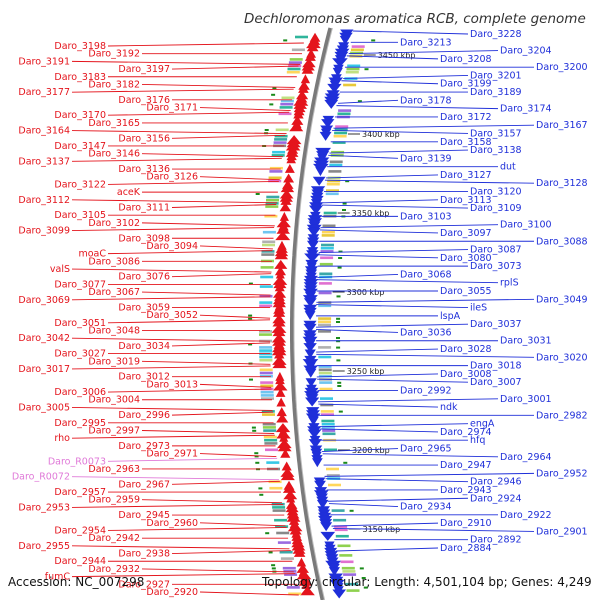 This screenshot has width=600, height=600. I want to click on left-gene-label: Daro_3147, so click(80, 146).